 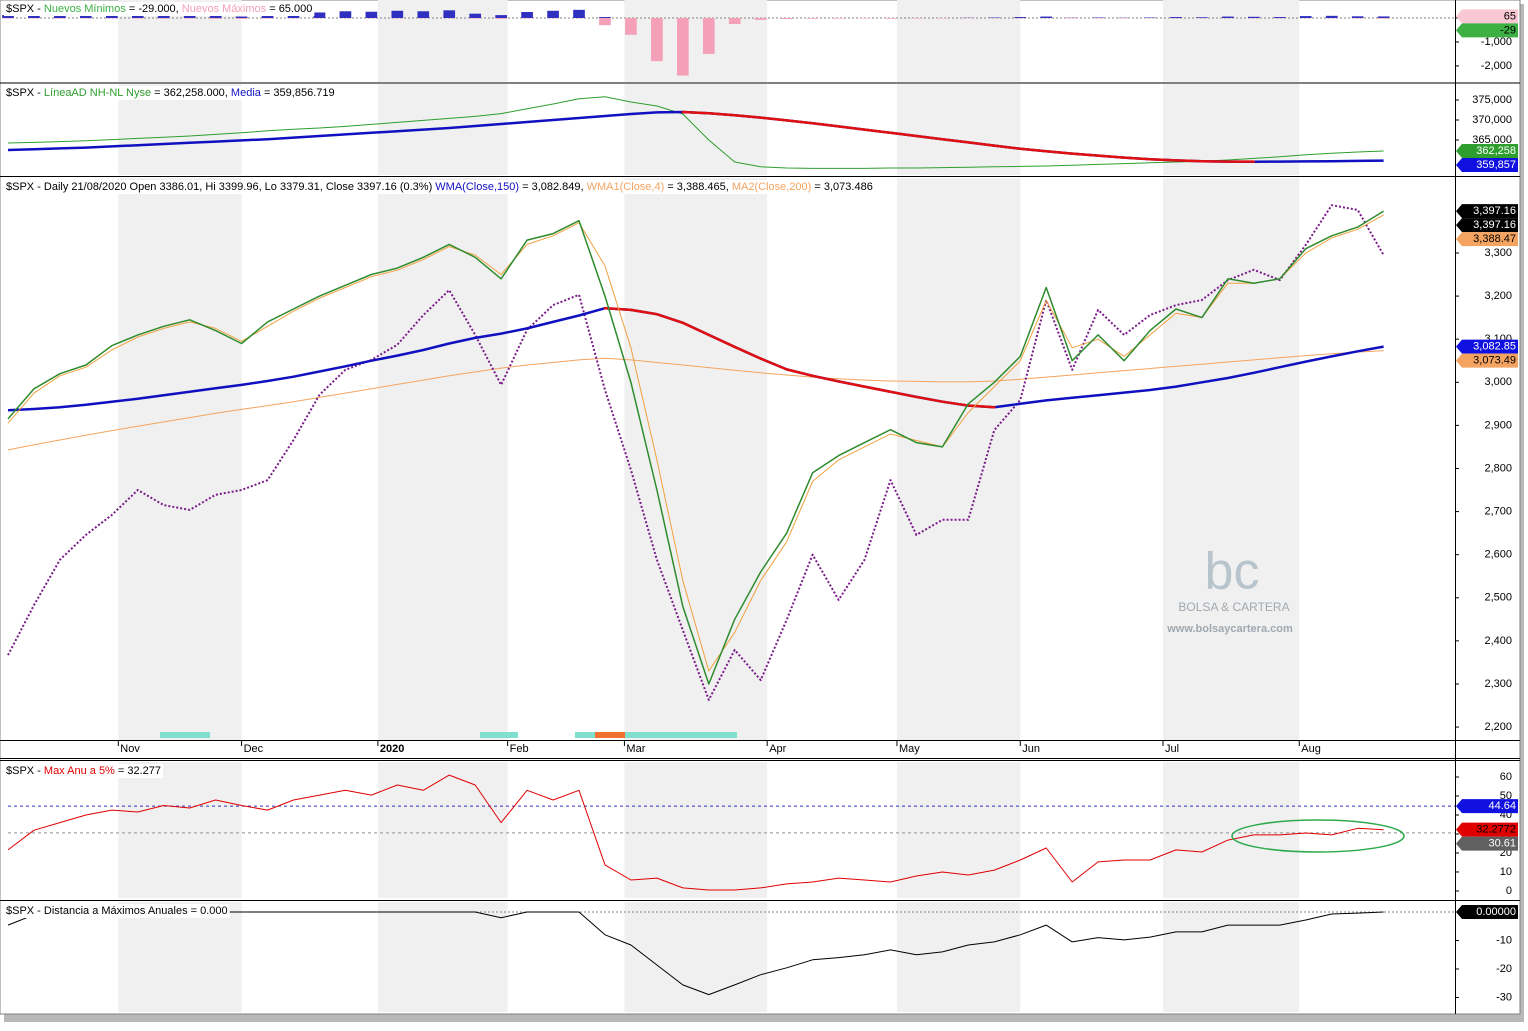 I want to click on value-badge-label: -29, so click(x=1508, y=30).